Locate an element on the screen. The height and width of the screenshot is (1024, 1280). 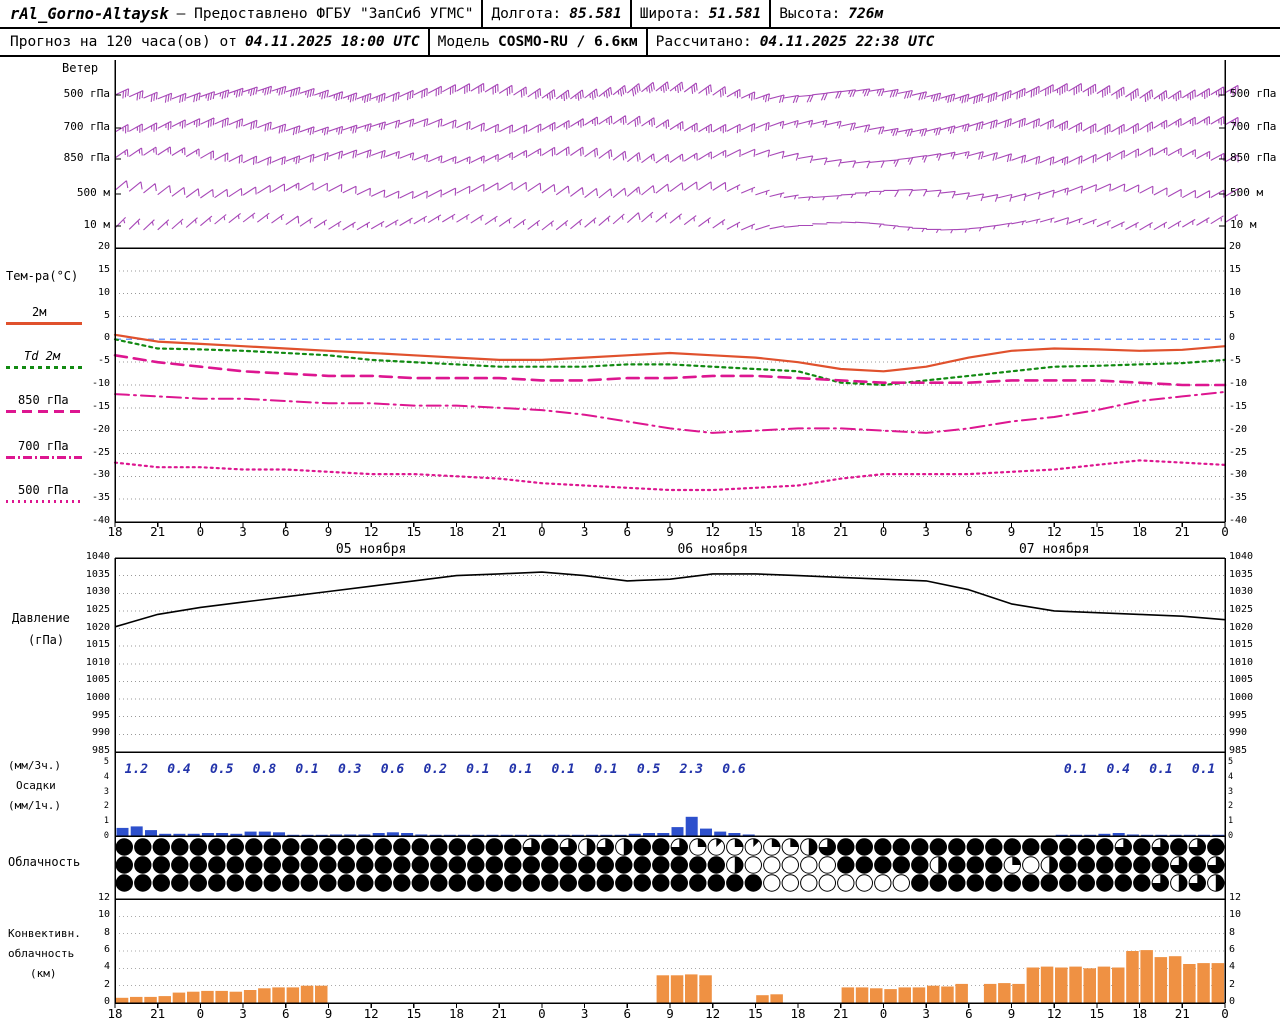
temp-series is located at coordinates (670, 370).